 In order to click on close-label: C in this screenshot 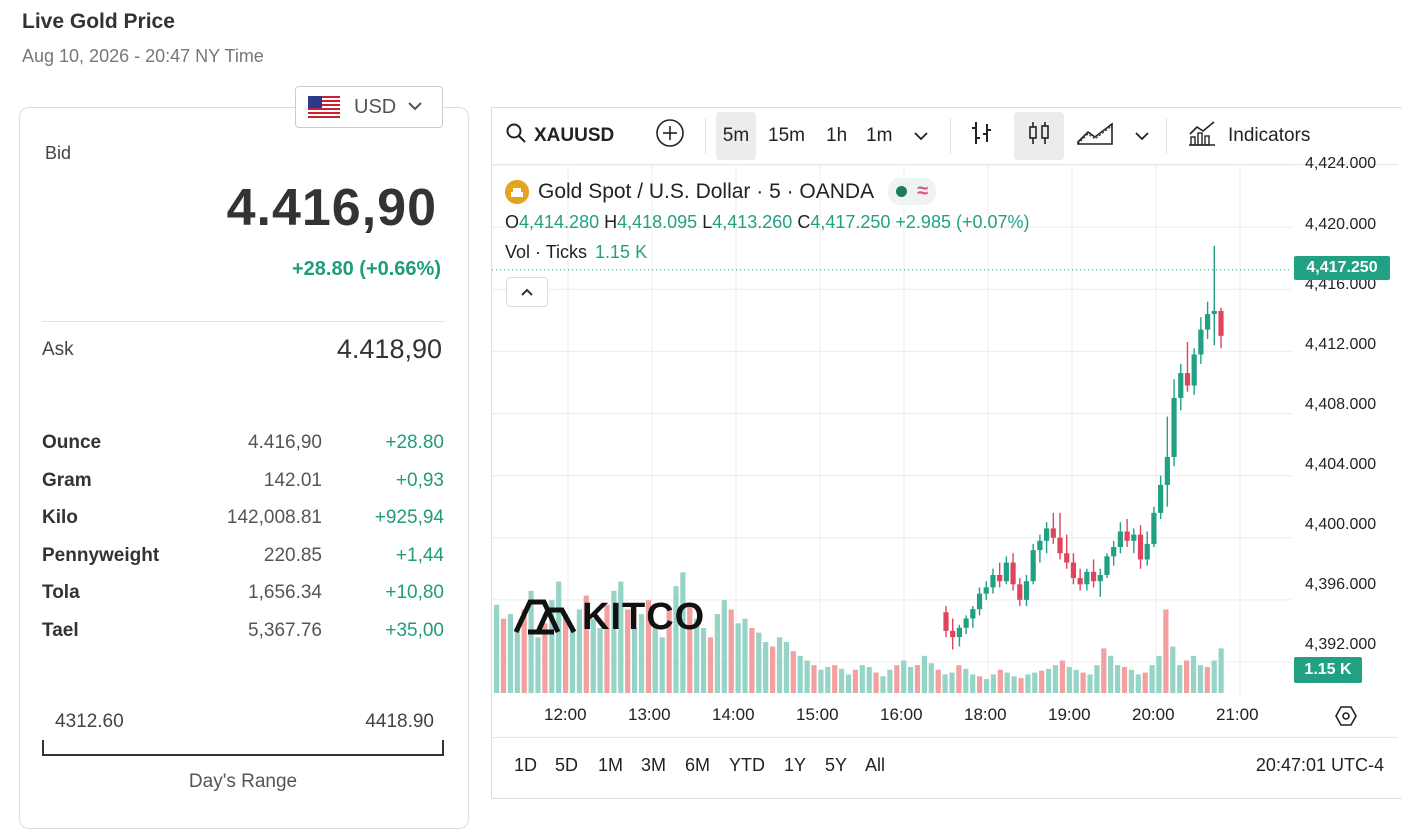, I will do `click(804, 222)`.